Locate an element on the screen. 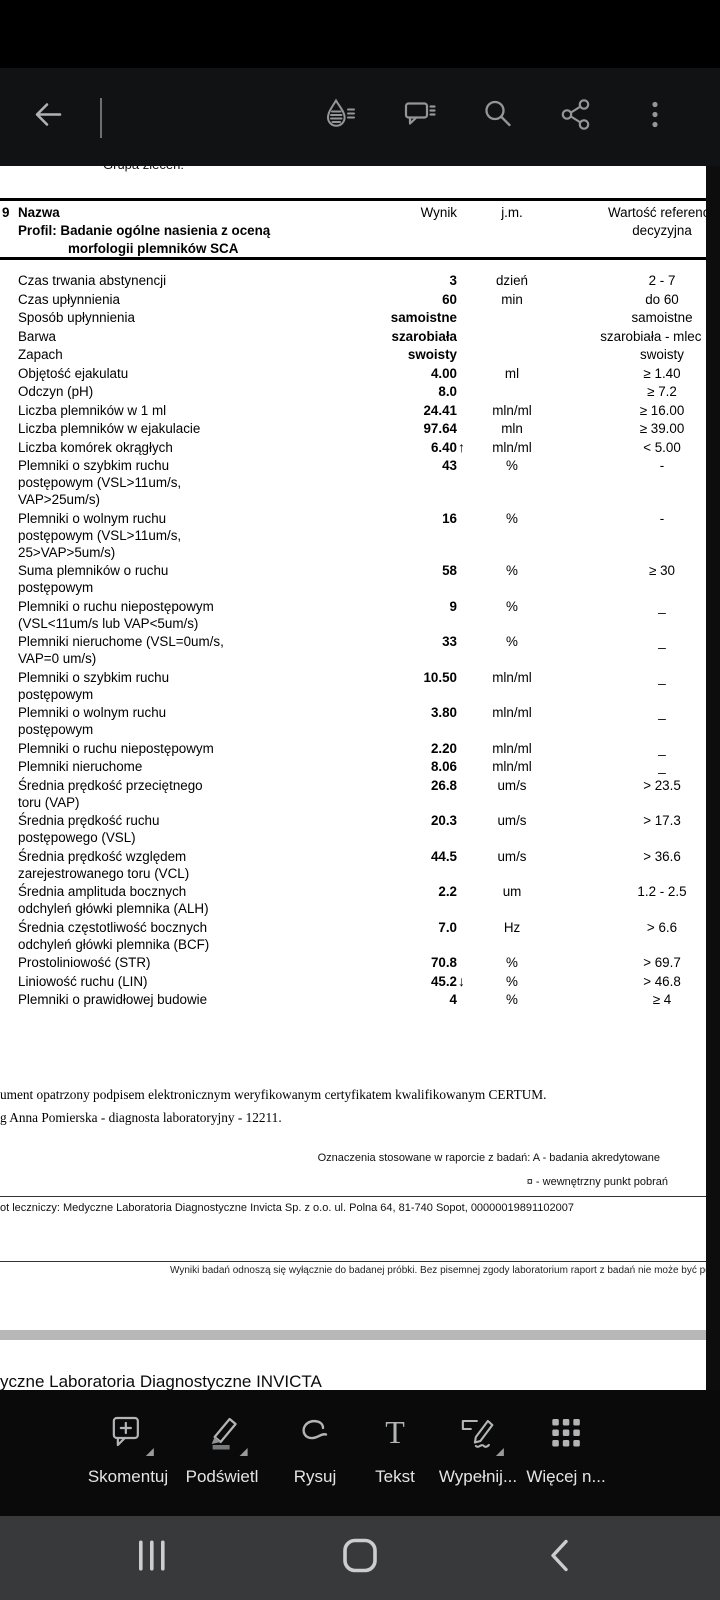  table-row: Sposób upłynnienia samoistne samoistne is located at coordinates (360, 317).